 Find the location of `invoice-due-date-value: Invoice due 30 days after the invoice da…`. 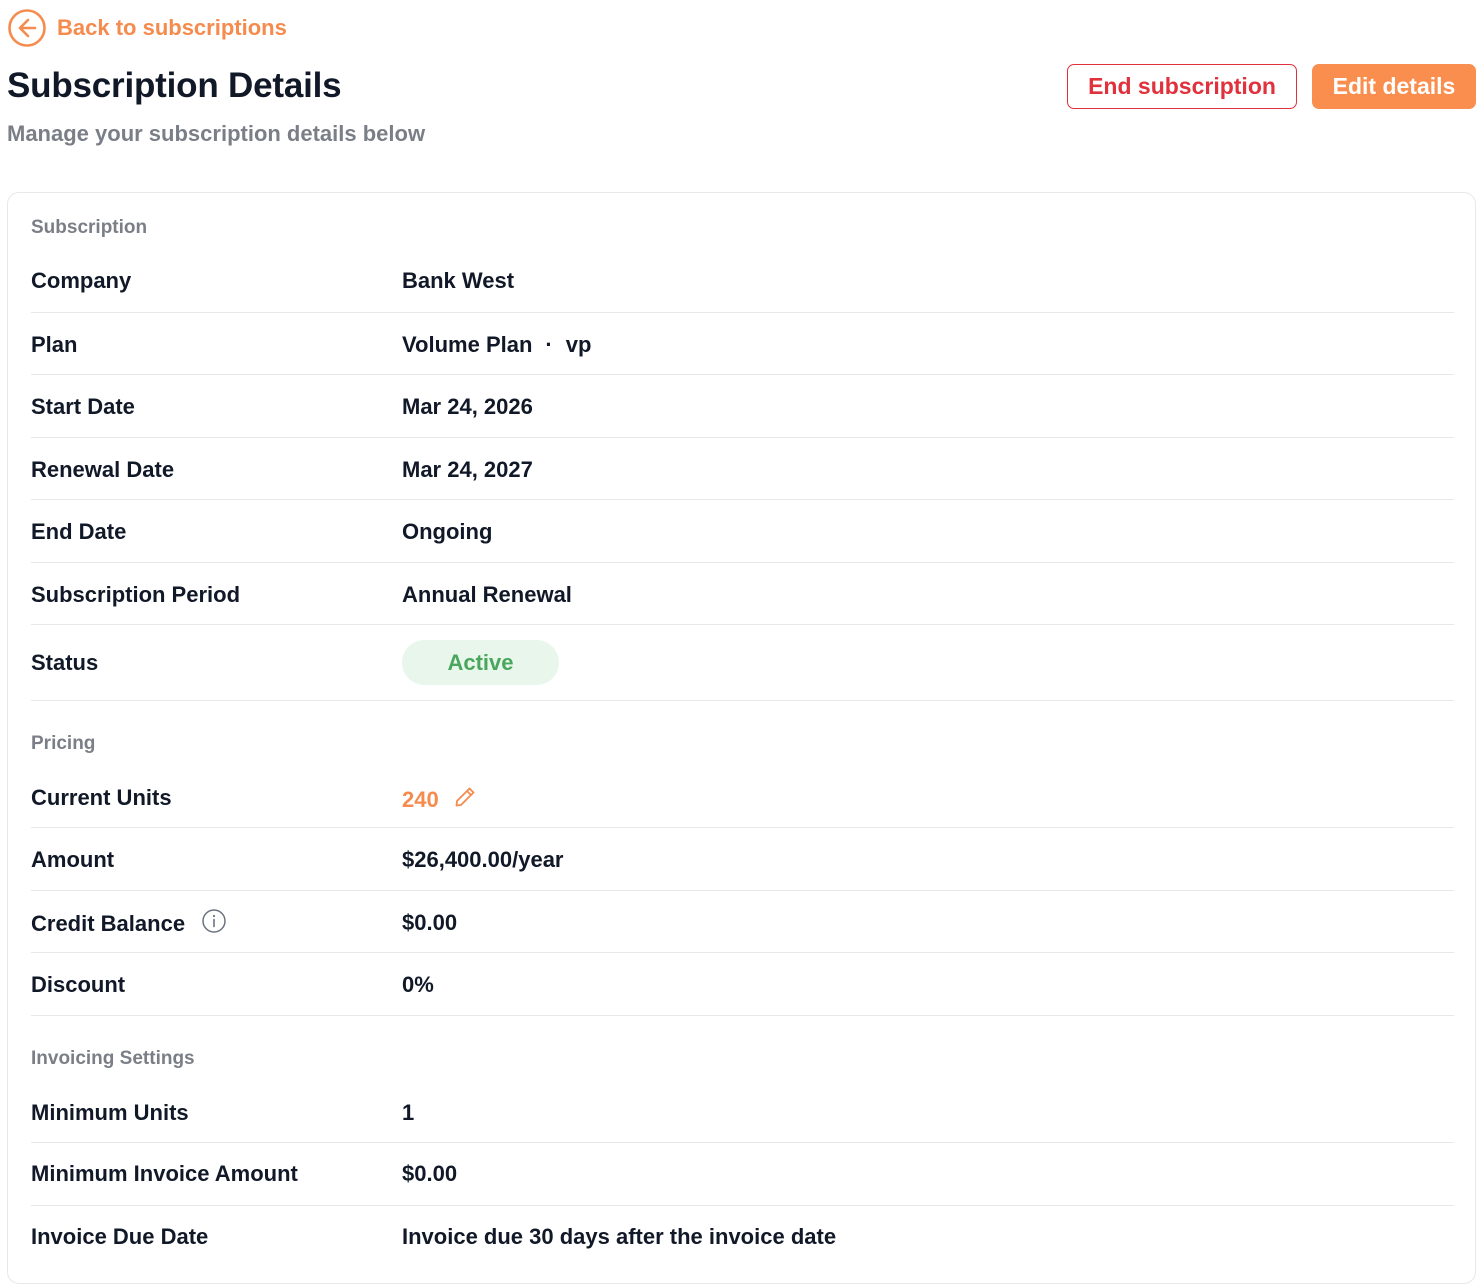

invoice-due-date-value: Invoice due 30 days after the invoice da… is located at coordinates (619, 1236).